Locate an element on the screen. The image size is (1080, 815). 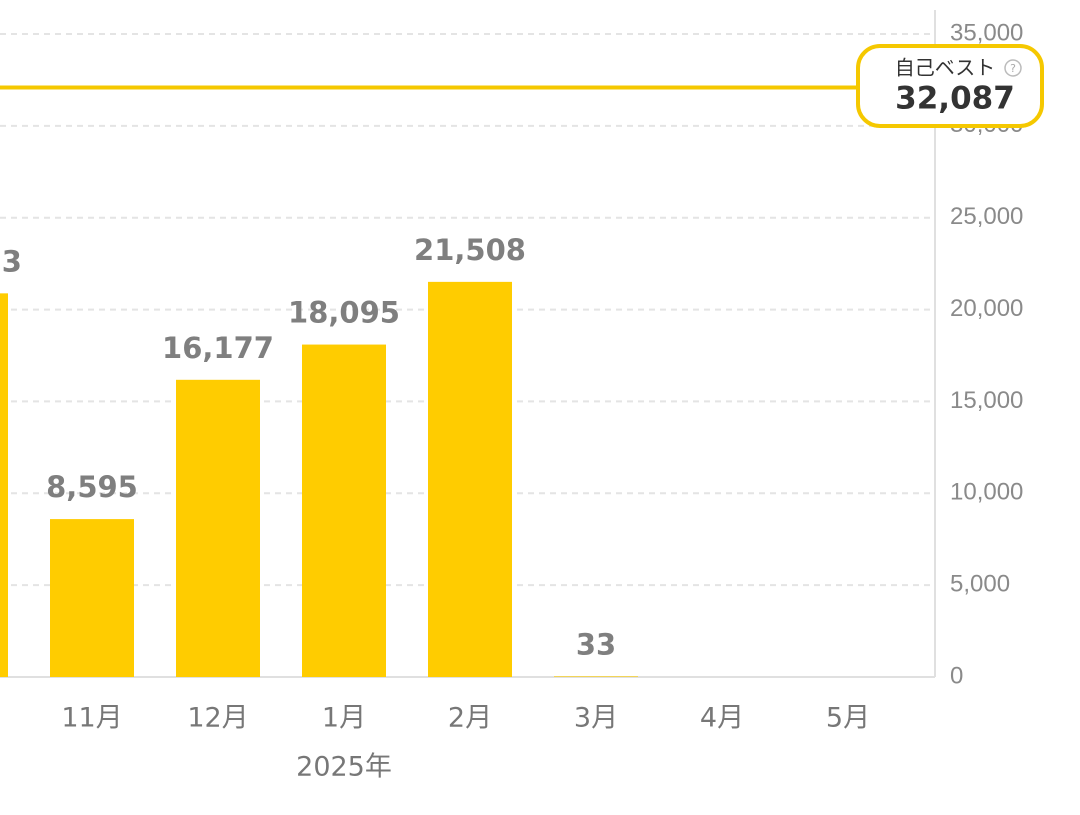
x-tick-label: 3月 is located at coordinates (596, 718).